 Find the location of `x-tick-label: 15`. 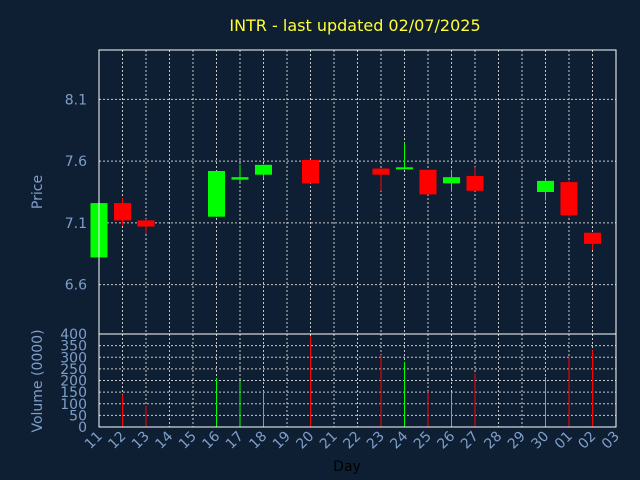

x-tick-label: 15 is located at coordinates (188, 441).